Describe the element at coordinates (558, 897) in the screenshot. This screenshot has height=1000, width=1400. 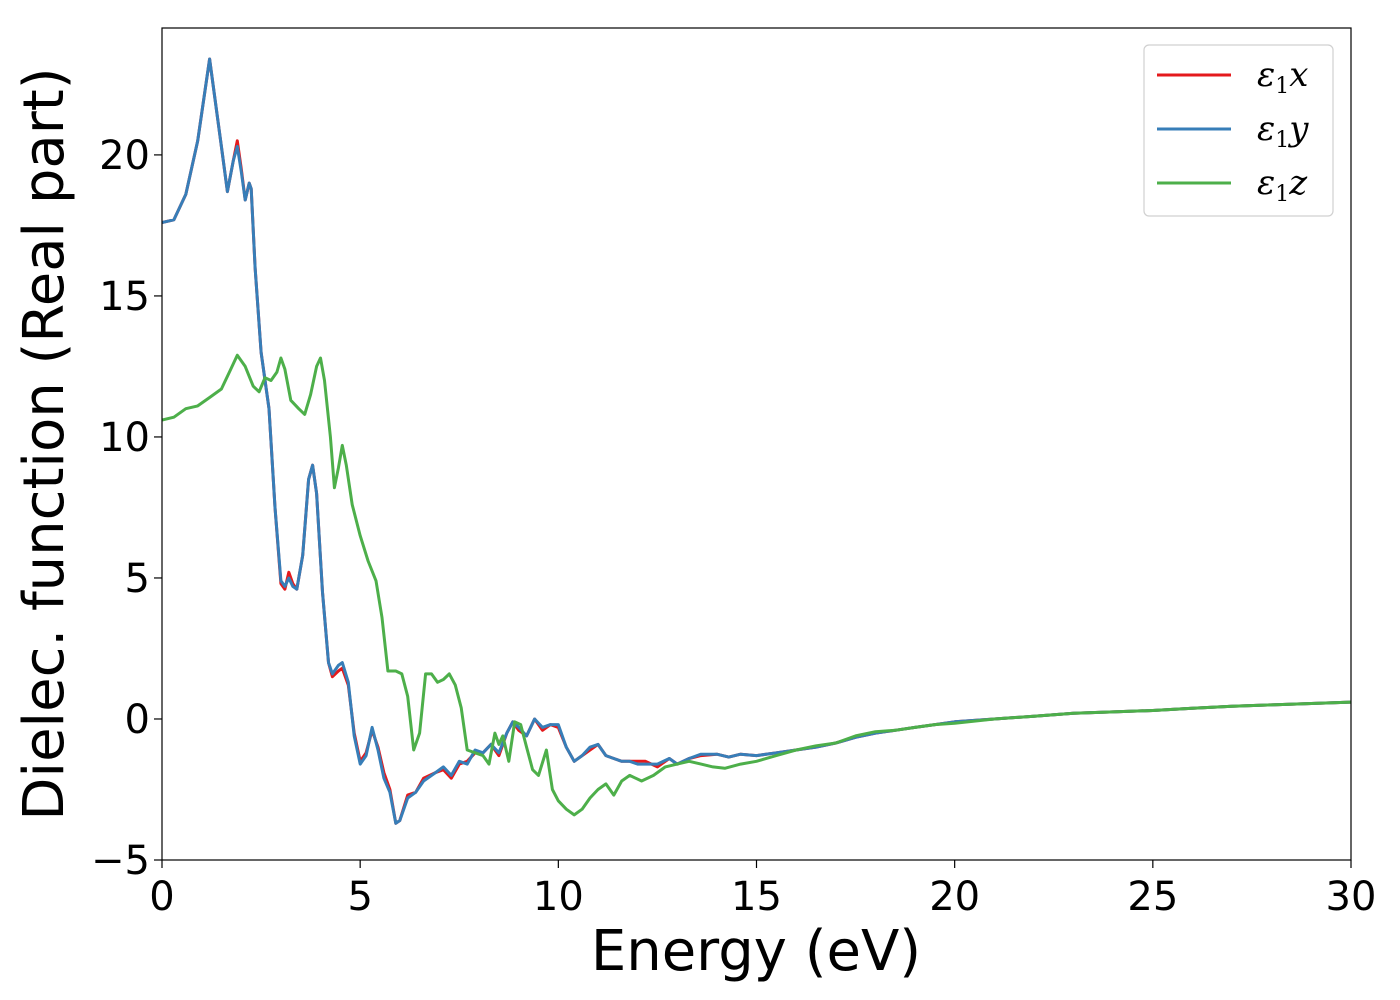
I see `x-tick-label: 10` at that location.